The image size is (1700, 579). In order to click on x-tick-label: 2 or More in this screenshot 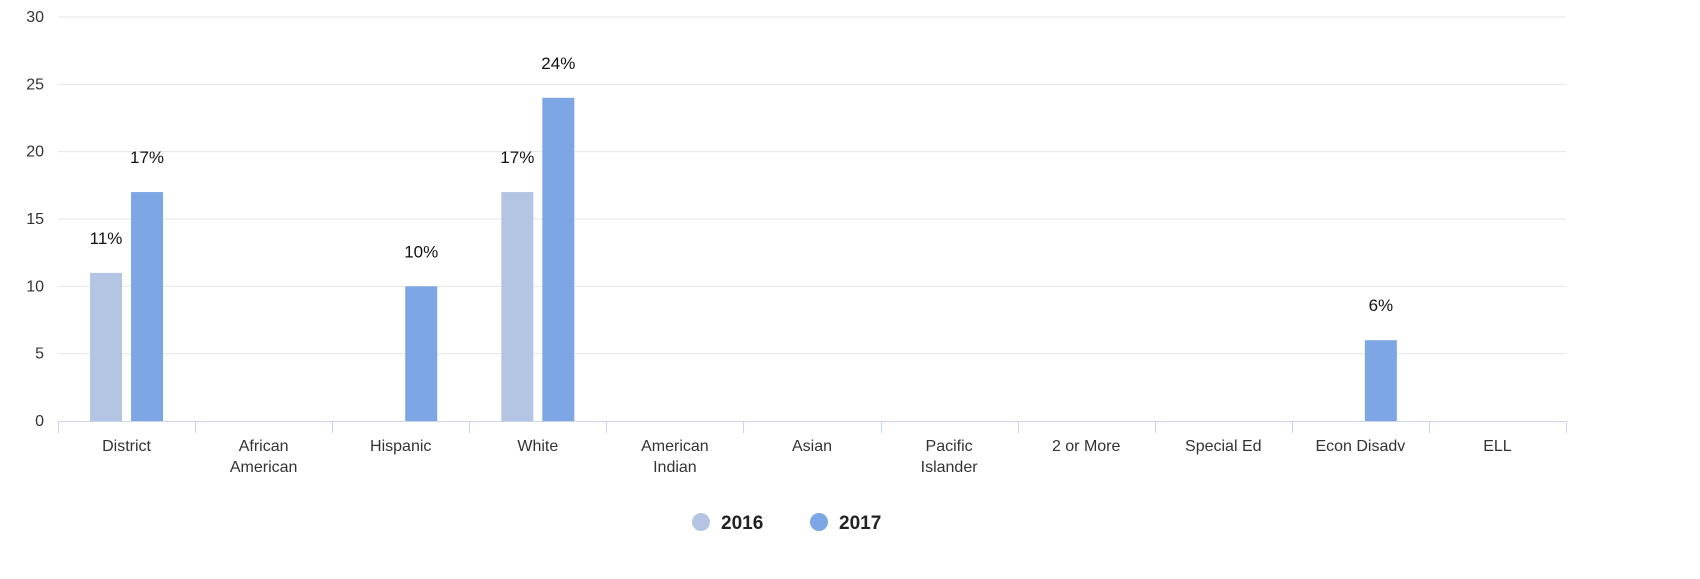, I will do `click(1086, 446)`.